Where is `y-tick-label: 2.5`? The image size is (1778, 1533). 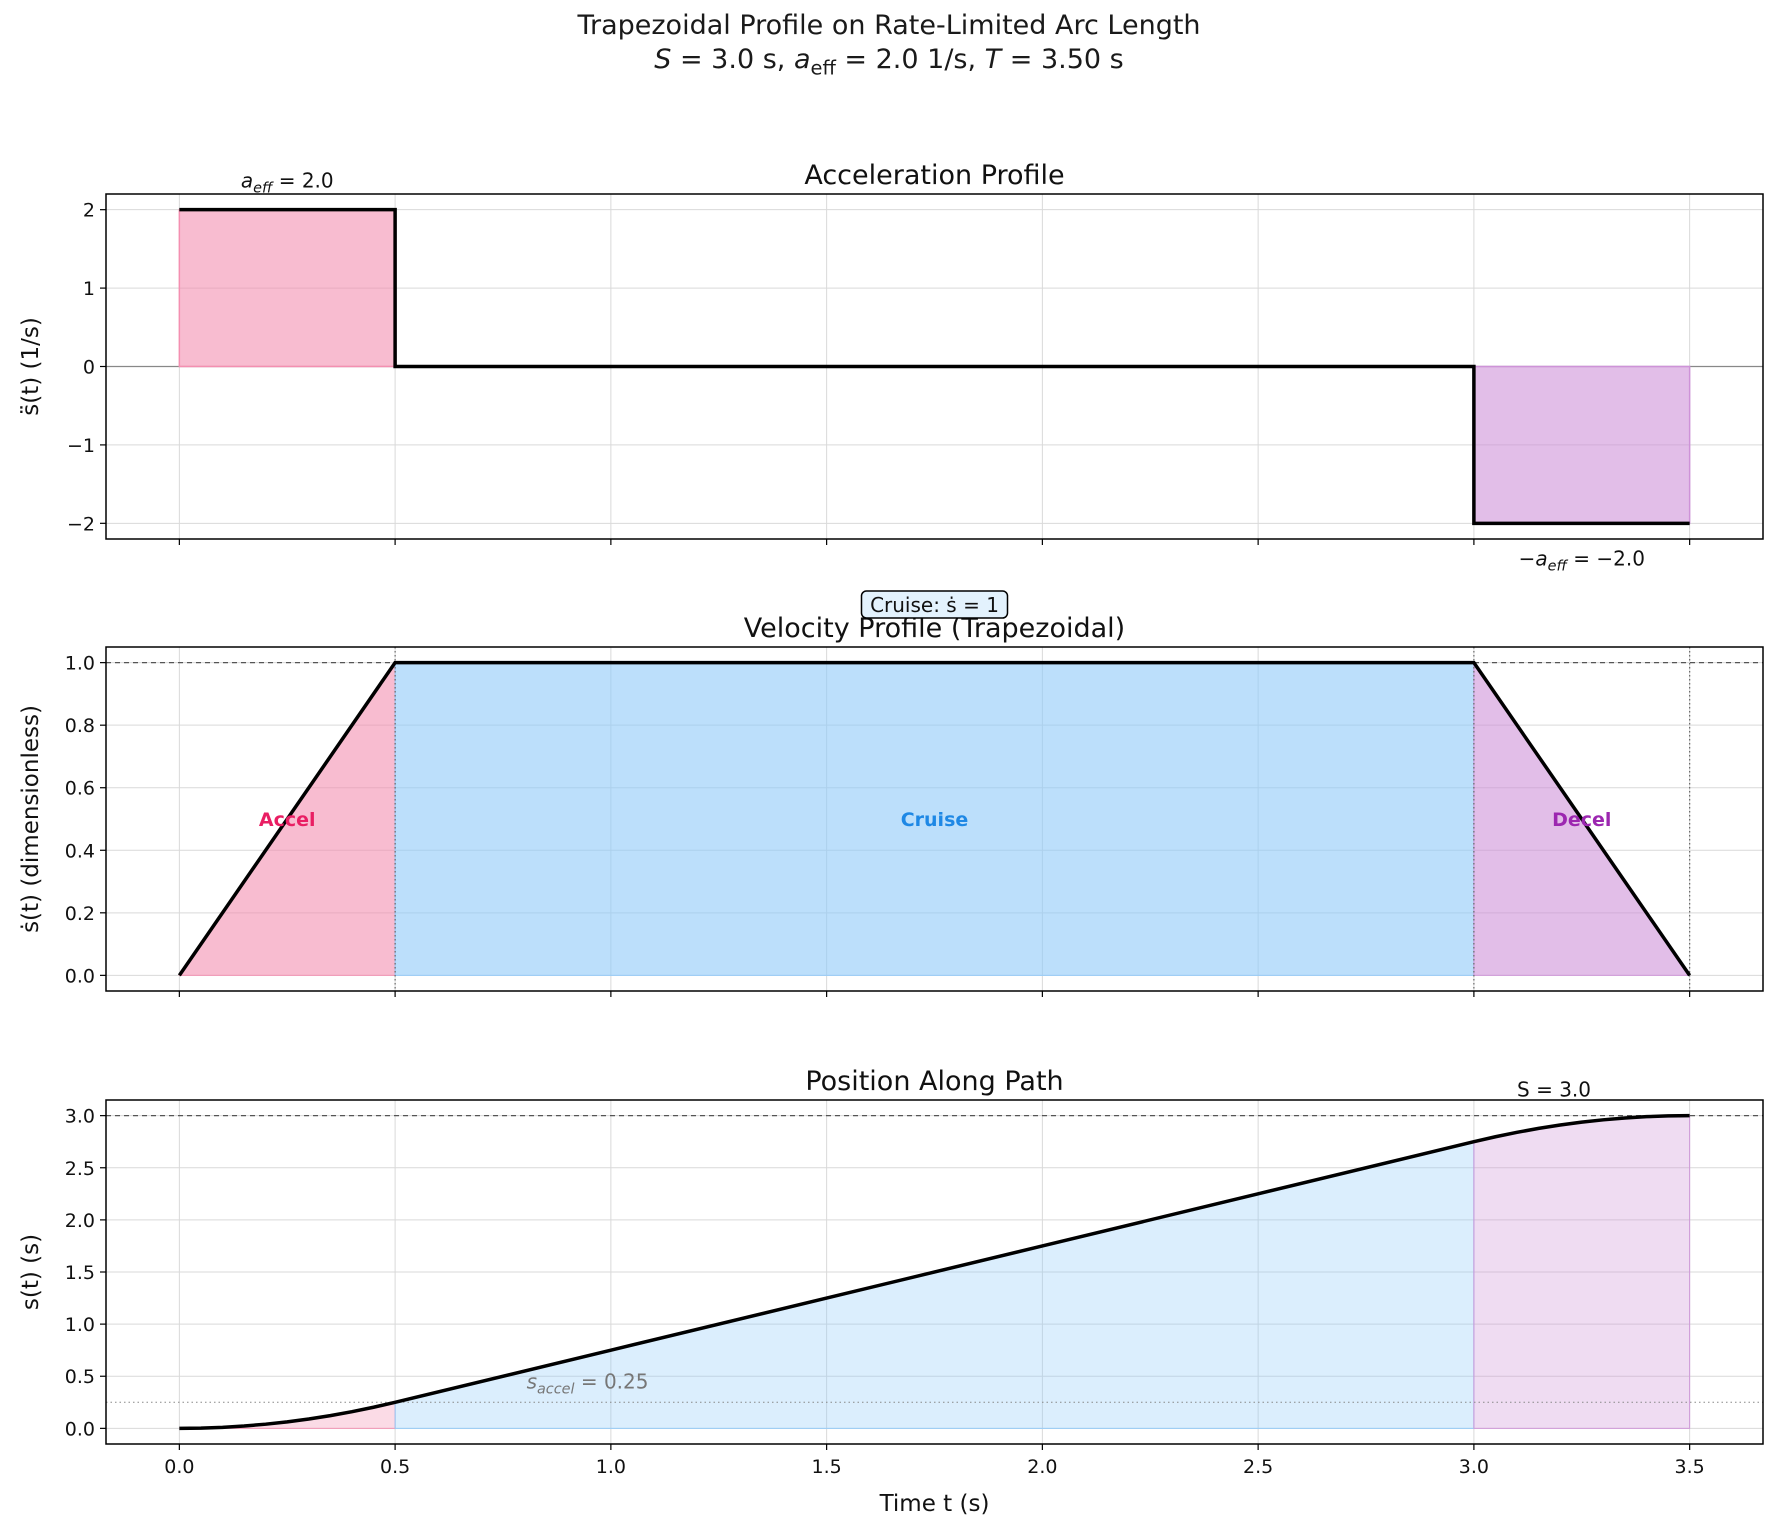 y-tick-label: 2.5 is located at coordinates (80, 1169).